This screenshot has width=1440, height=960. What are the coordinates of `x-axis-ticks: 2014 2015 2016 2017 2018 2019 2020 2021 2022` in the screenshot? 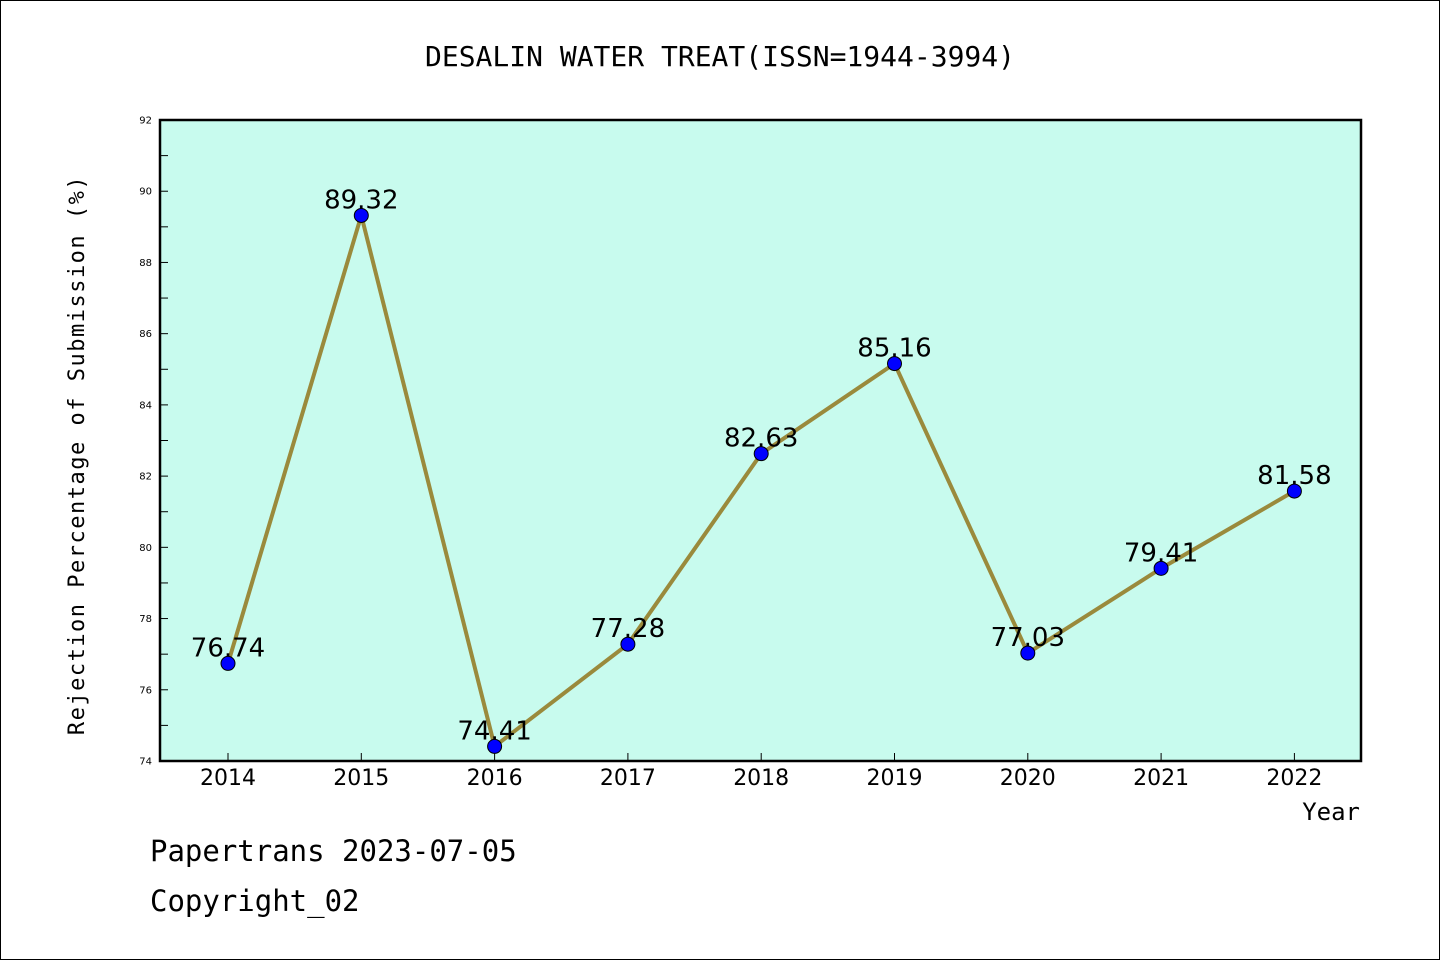 It's located at (761, 772).